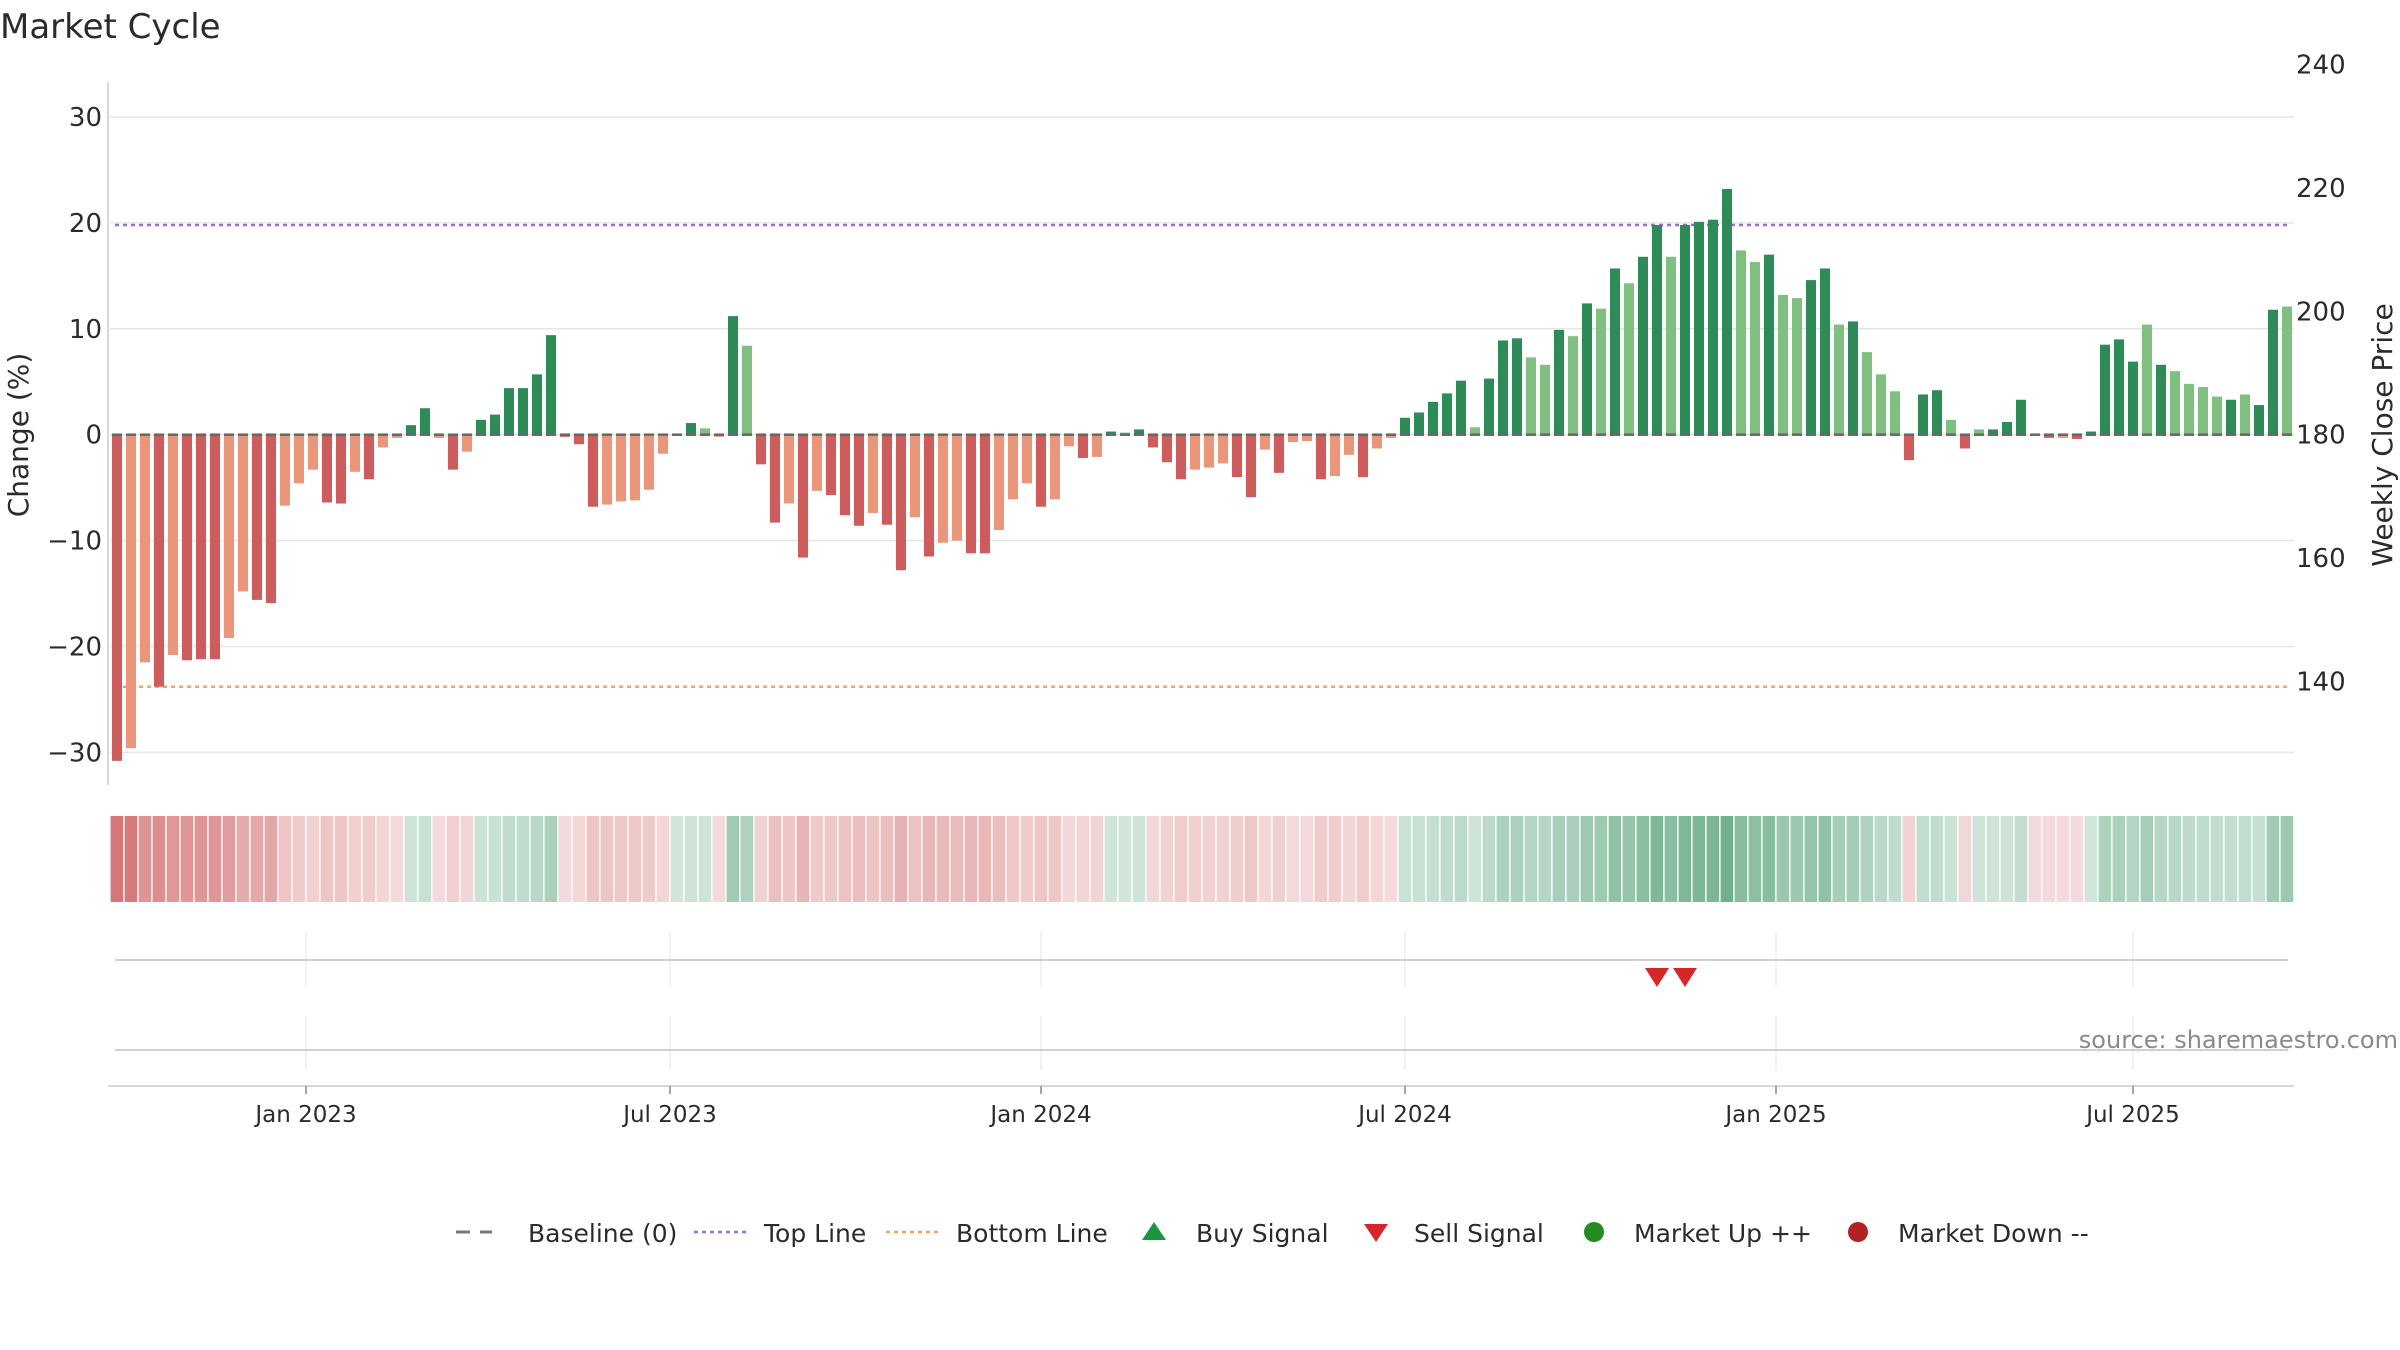 Image resolution: width=2400 pixels, height=1350 pixels. Describe the element at coordinates (2321, 559) in the screenshot. I see `y2-tick-label: 160` at that location.